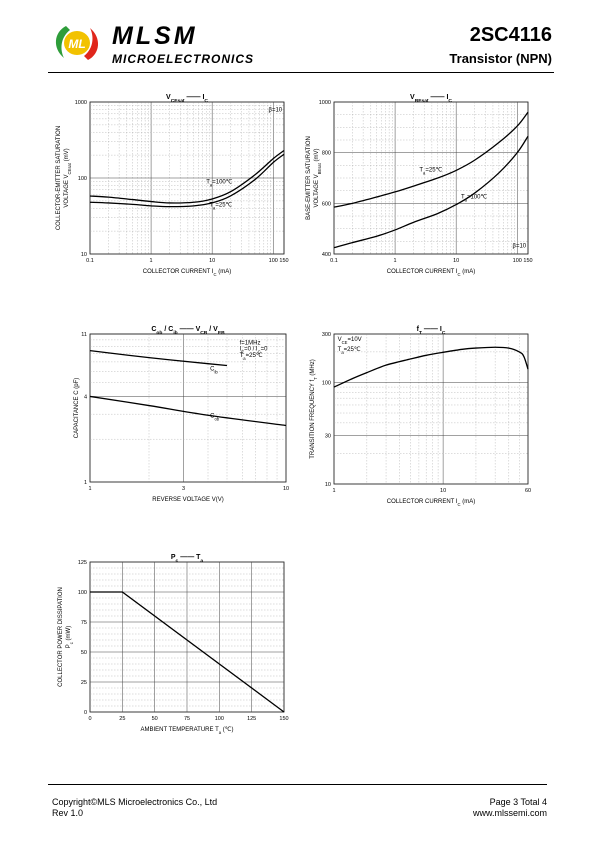 The image size is (595, 842). Describe the element at coordinates (354, 340) in the screenshot. I see `text-span: =10V` at that location.